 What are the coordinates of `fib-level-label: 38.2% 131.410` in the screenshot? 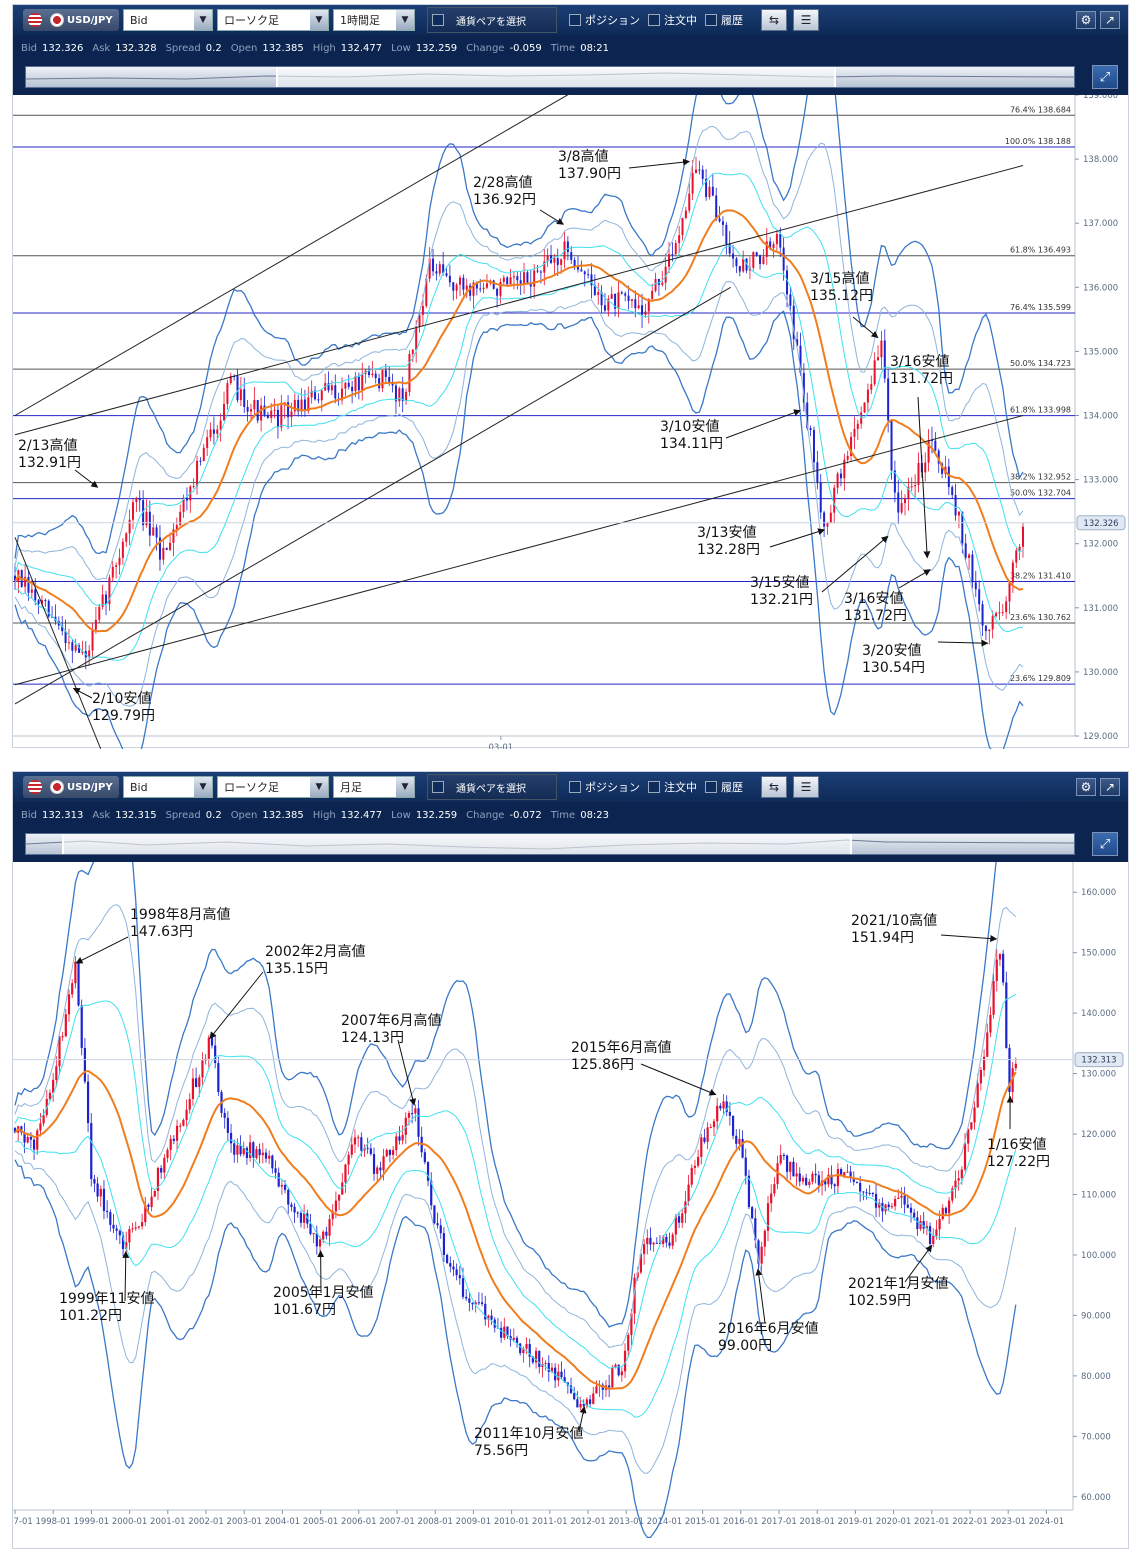 It's located at (1040, 576).